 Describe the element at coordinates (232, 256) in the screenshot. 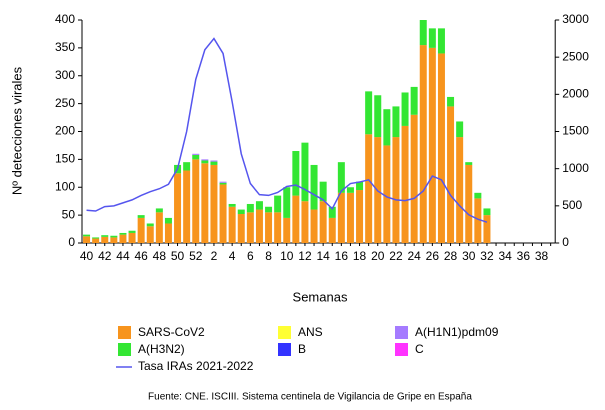

I see `x-tick-label: 4` at that location.